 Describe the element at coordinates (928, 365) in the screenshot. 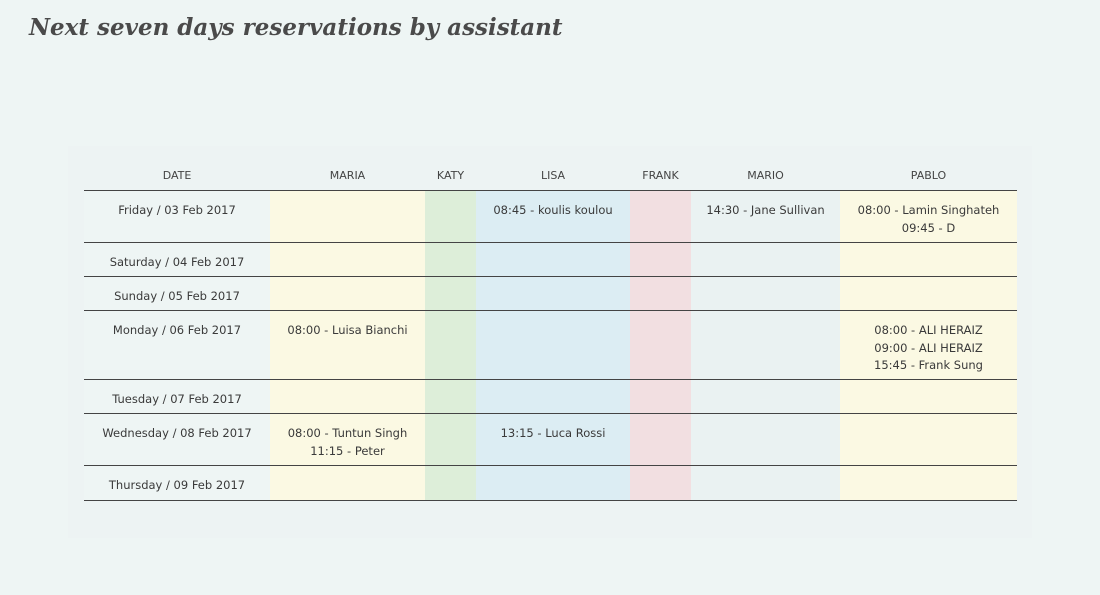

I see `reservation-entry: 15:45 - Frank Sung` at that location.